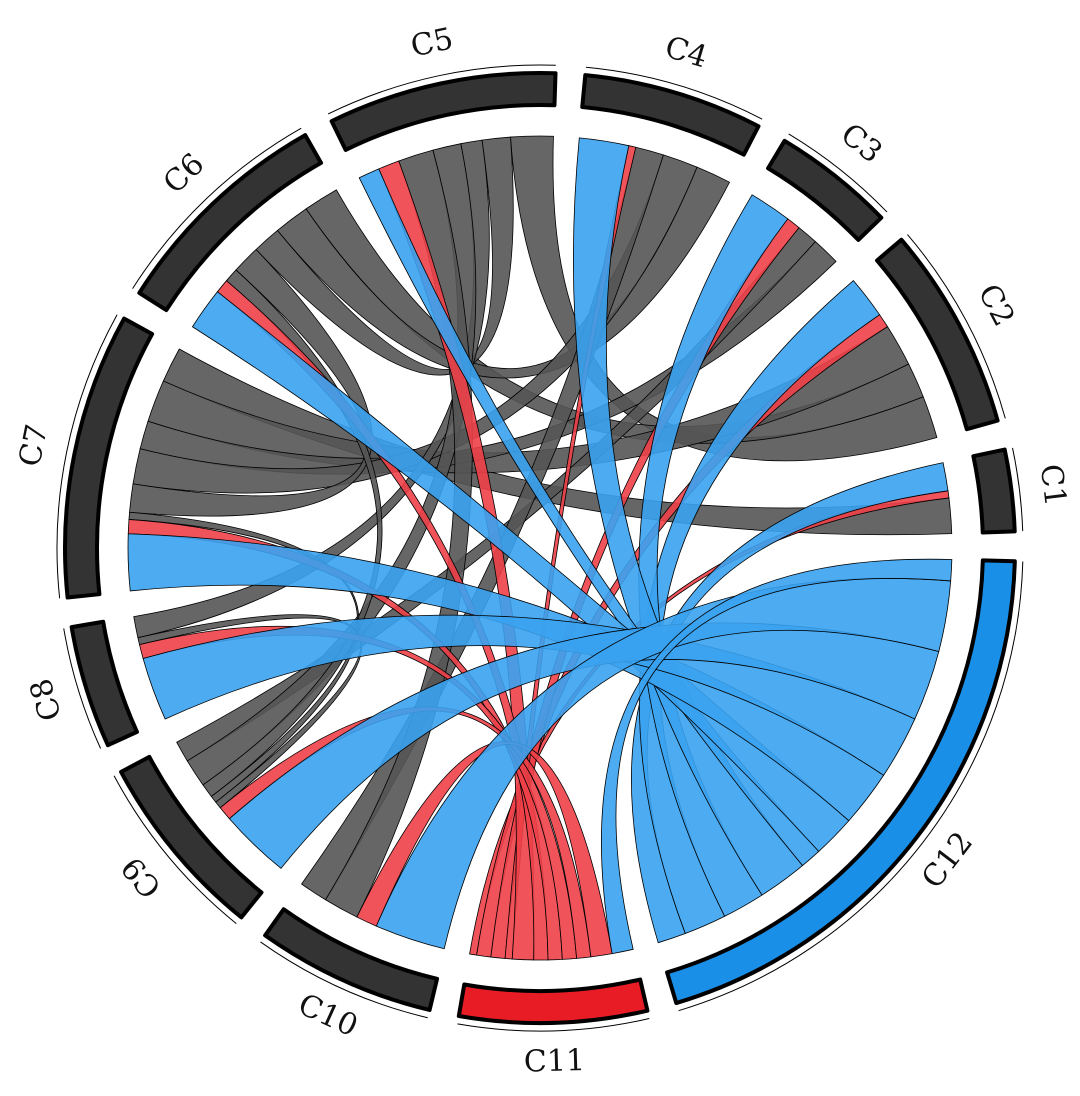 The width and height of the screenshot is (1080, 1096). I want to click on sector-label: C10, so click(328, 1015).